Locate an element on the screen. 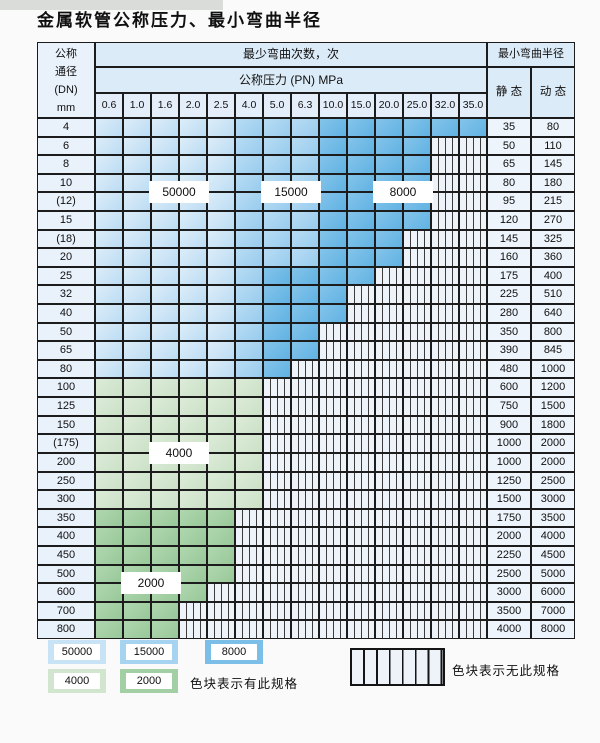  legend-swatch-15000: 15000 is located at coordinates (149, 652).